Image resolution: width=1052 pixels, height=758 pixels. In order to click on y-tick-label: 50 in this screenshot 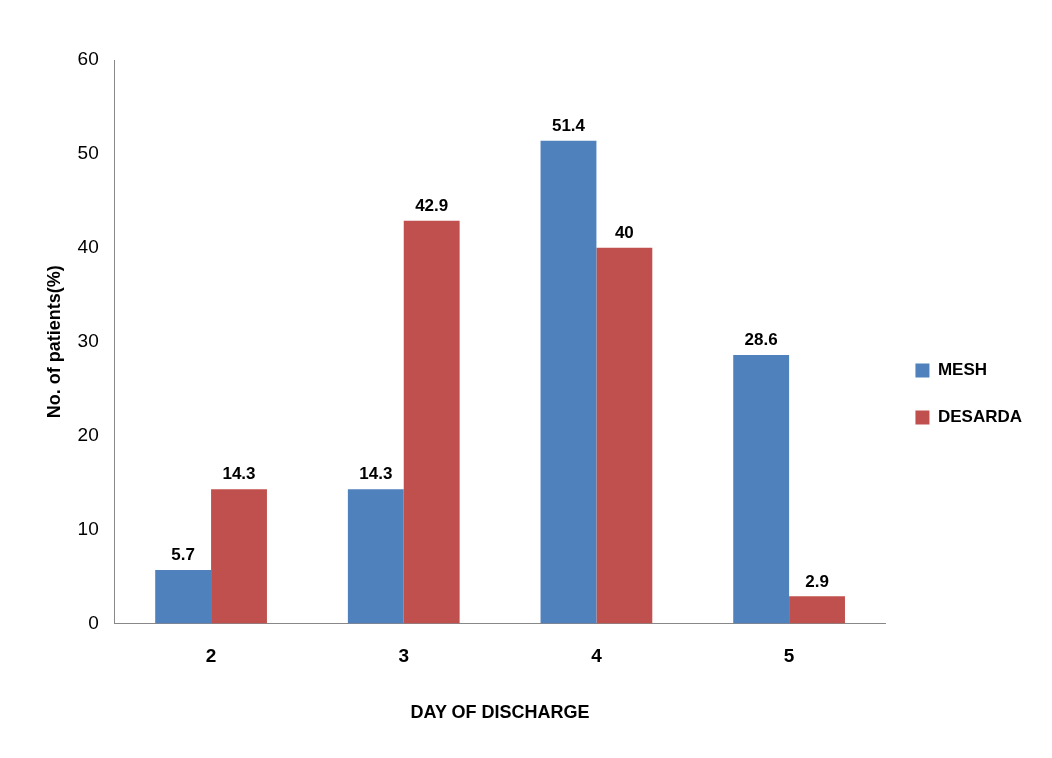, I will do `click(88, 153)`.